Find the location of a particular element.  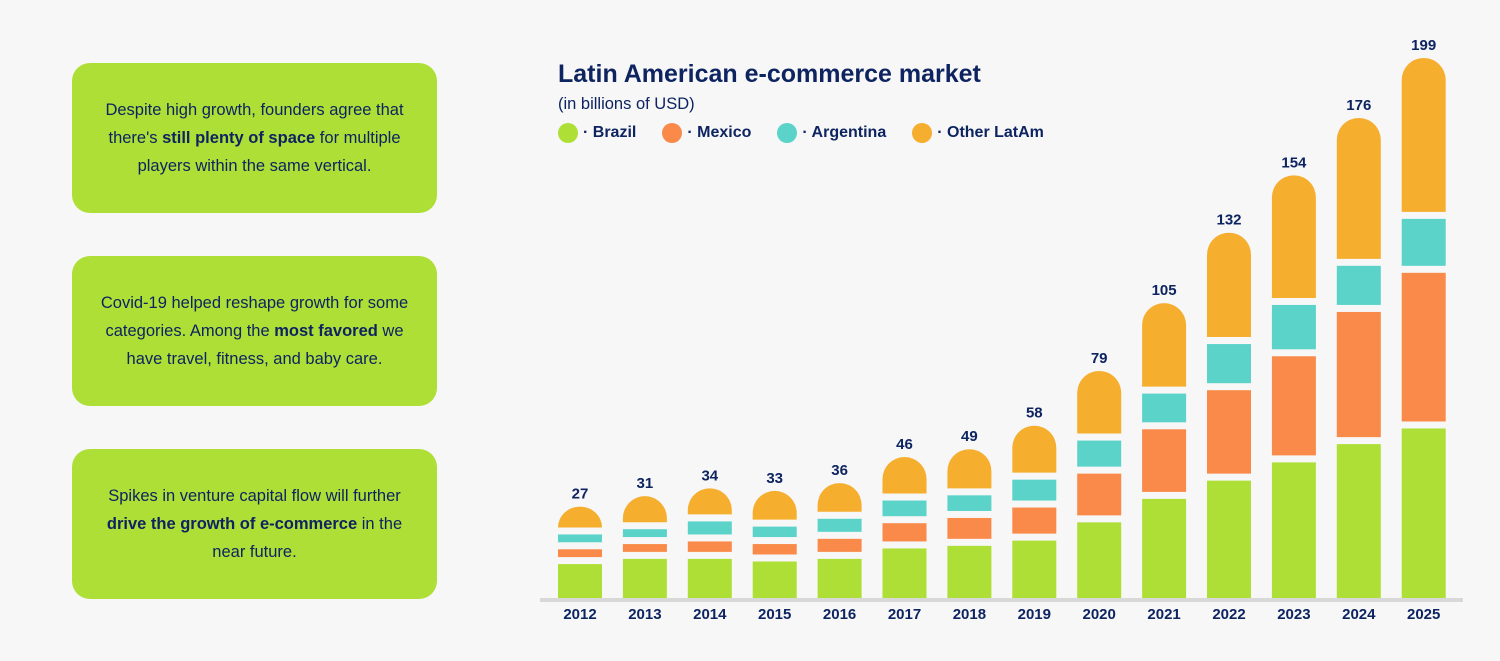

bar-segment-mexico-2023 is located at coordinates (1293, 406).